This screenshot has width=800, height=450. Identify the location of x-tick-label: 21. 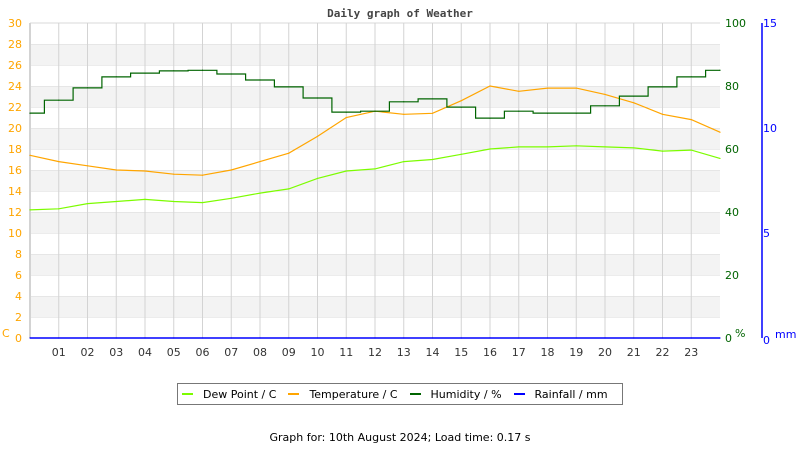
(634, 352).